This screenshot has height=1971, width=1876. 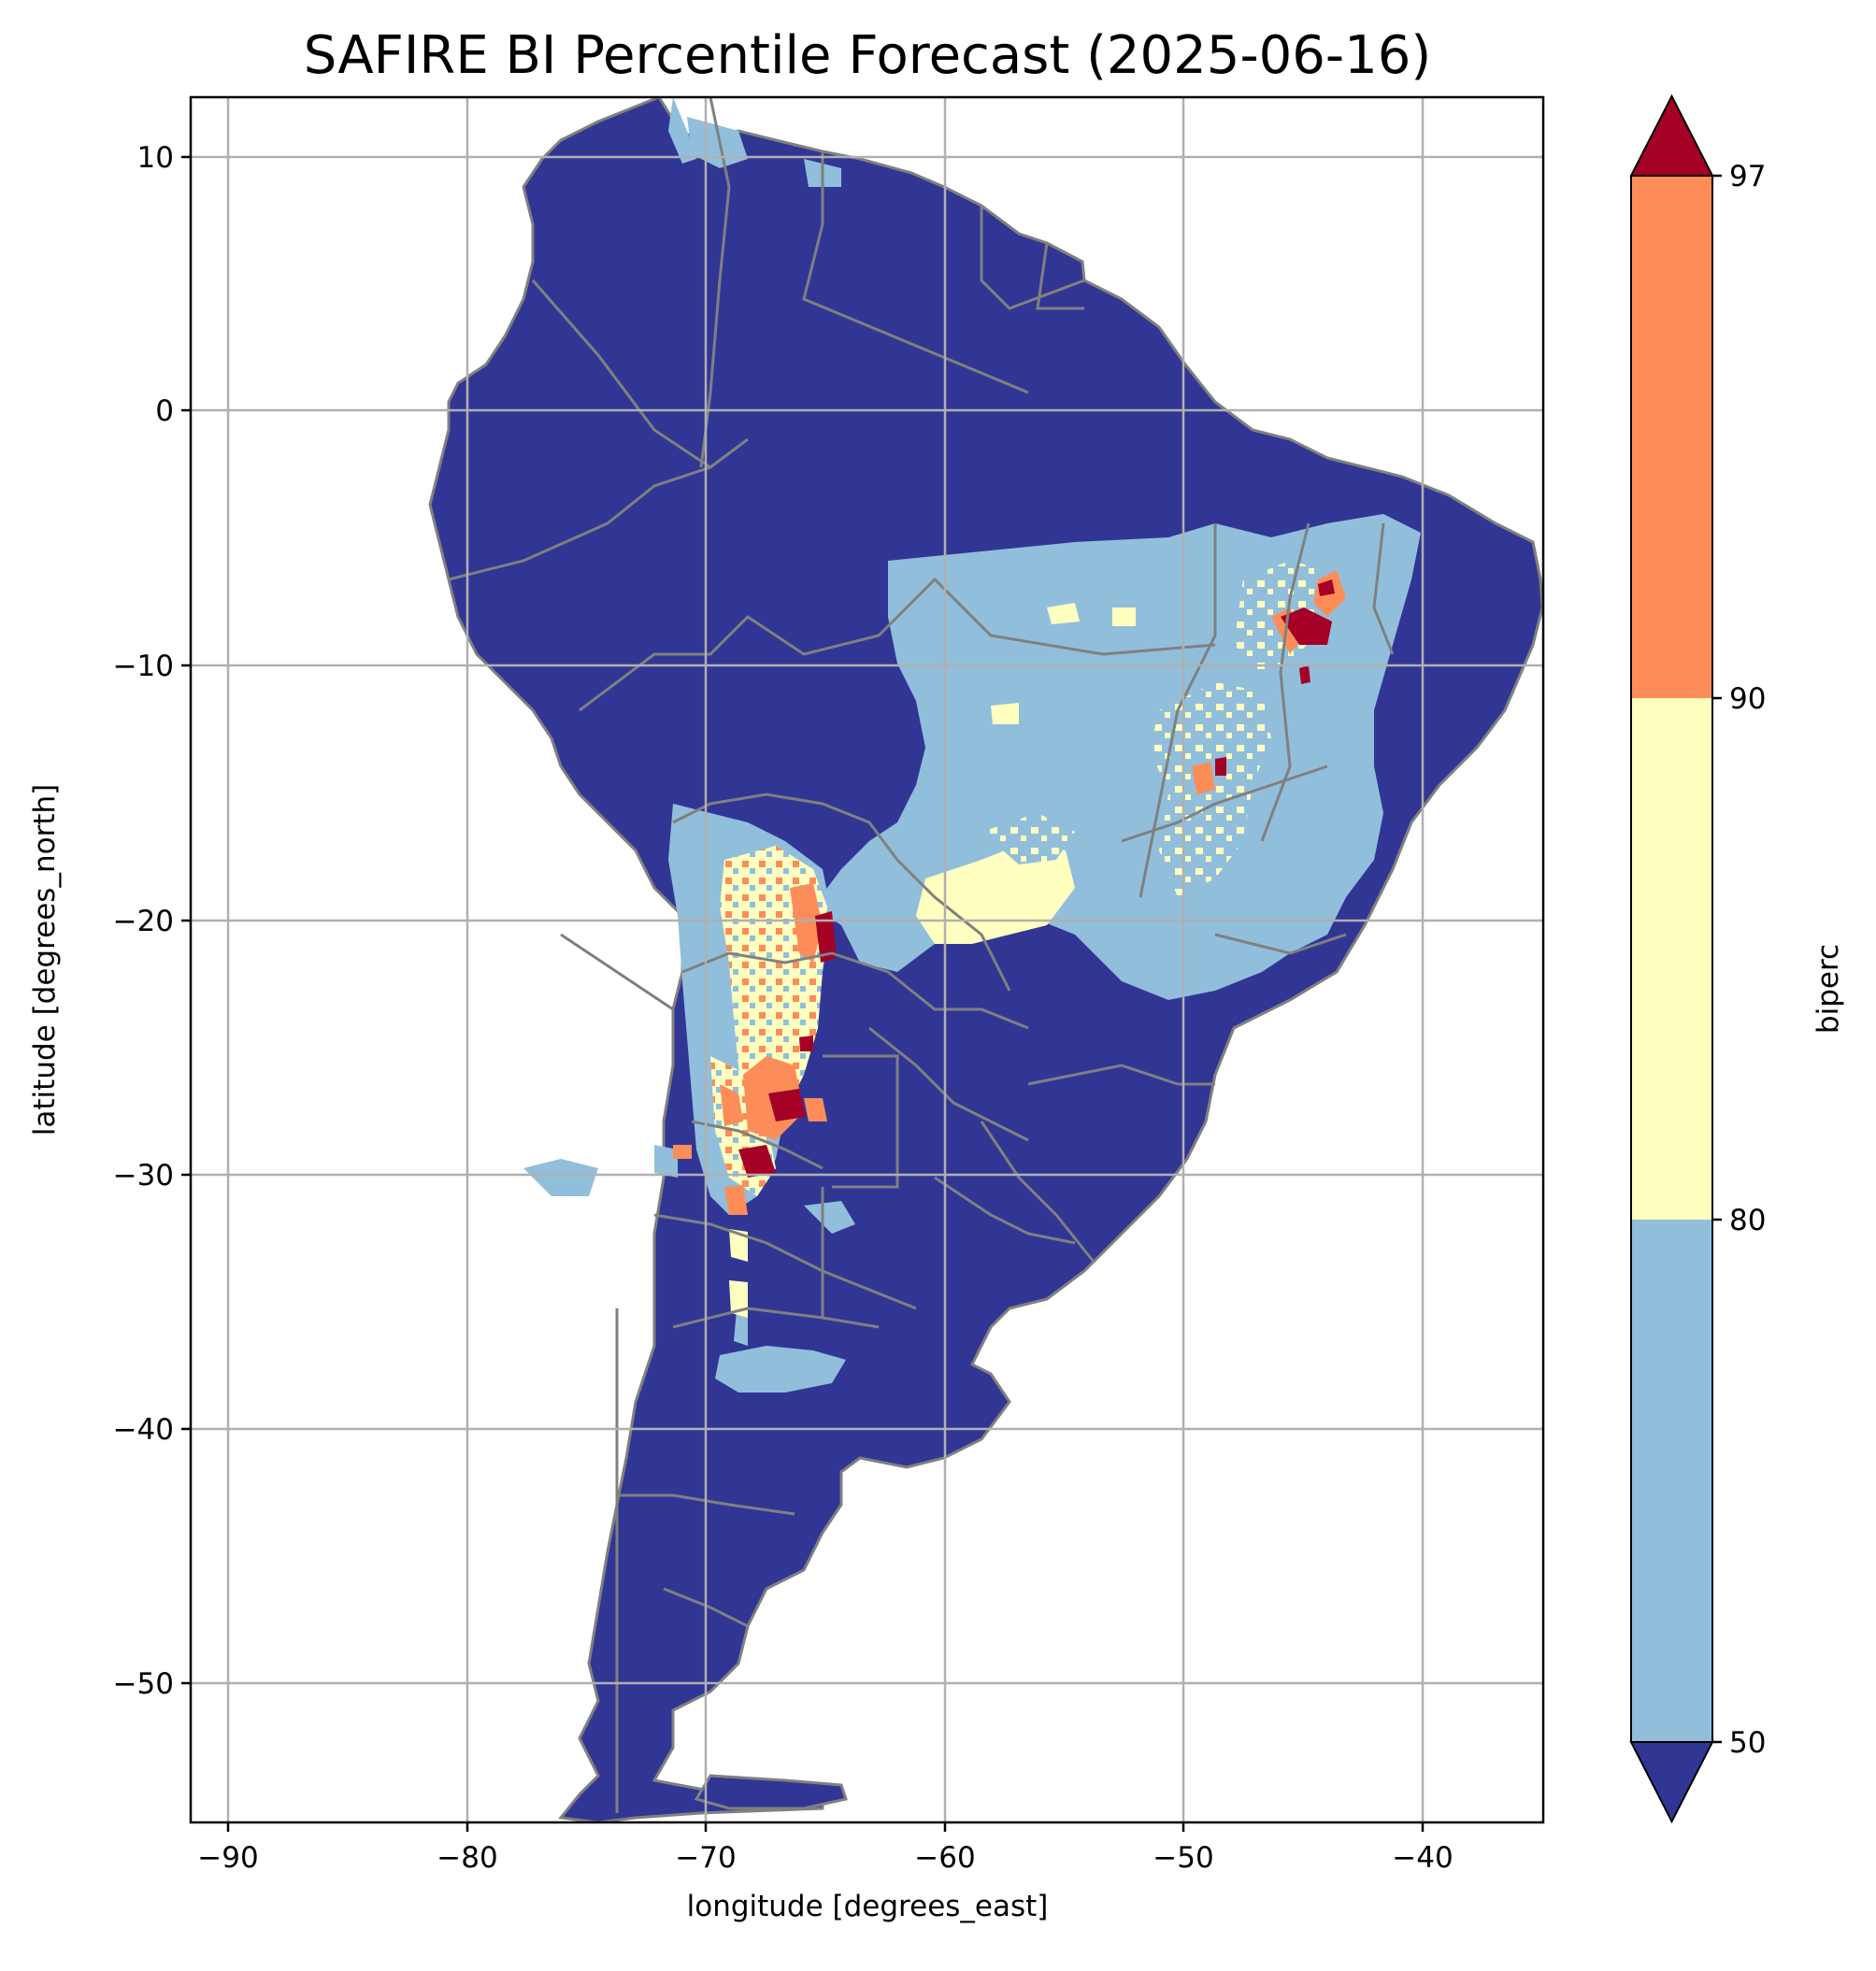 I want to click on percentile-over-97-region, so click(x=1037, y=878).